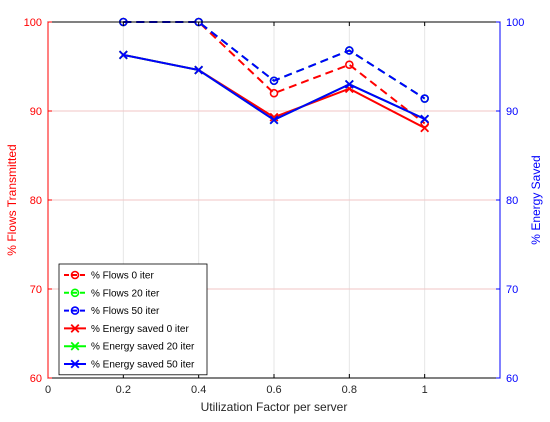  Describe the element at coordinates (274, 60) in the screenshot. I see `series-line-flows-50-iter` at that location.